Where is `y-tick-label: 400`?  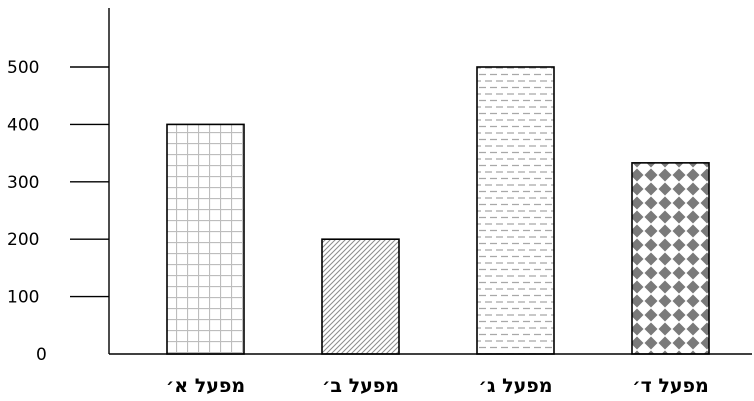
y-tick-label: 400 is located at coordinates (23, 125).